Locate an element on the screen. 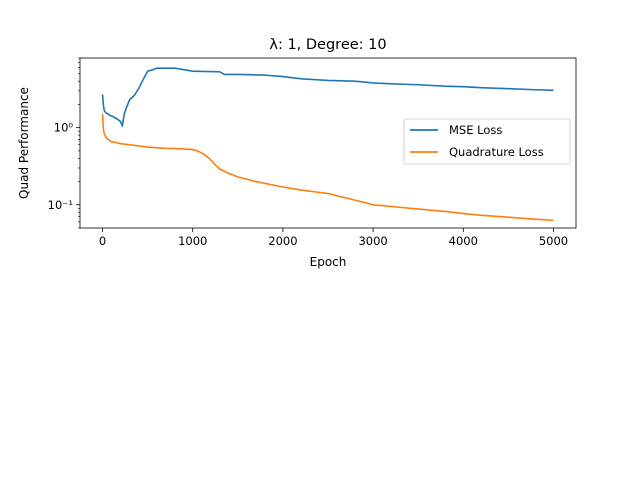  x-tick-label: 3000 is located at coordinates (372, 241).